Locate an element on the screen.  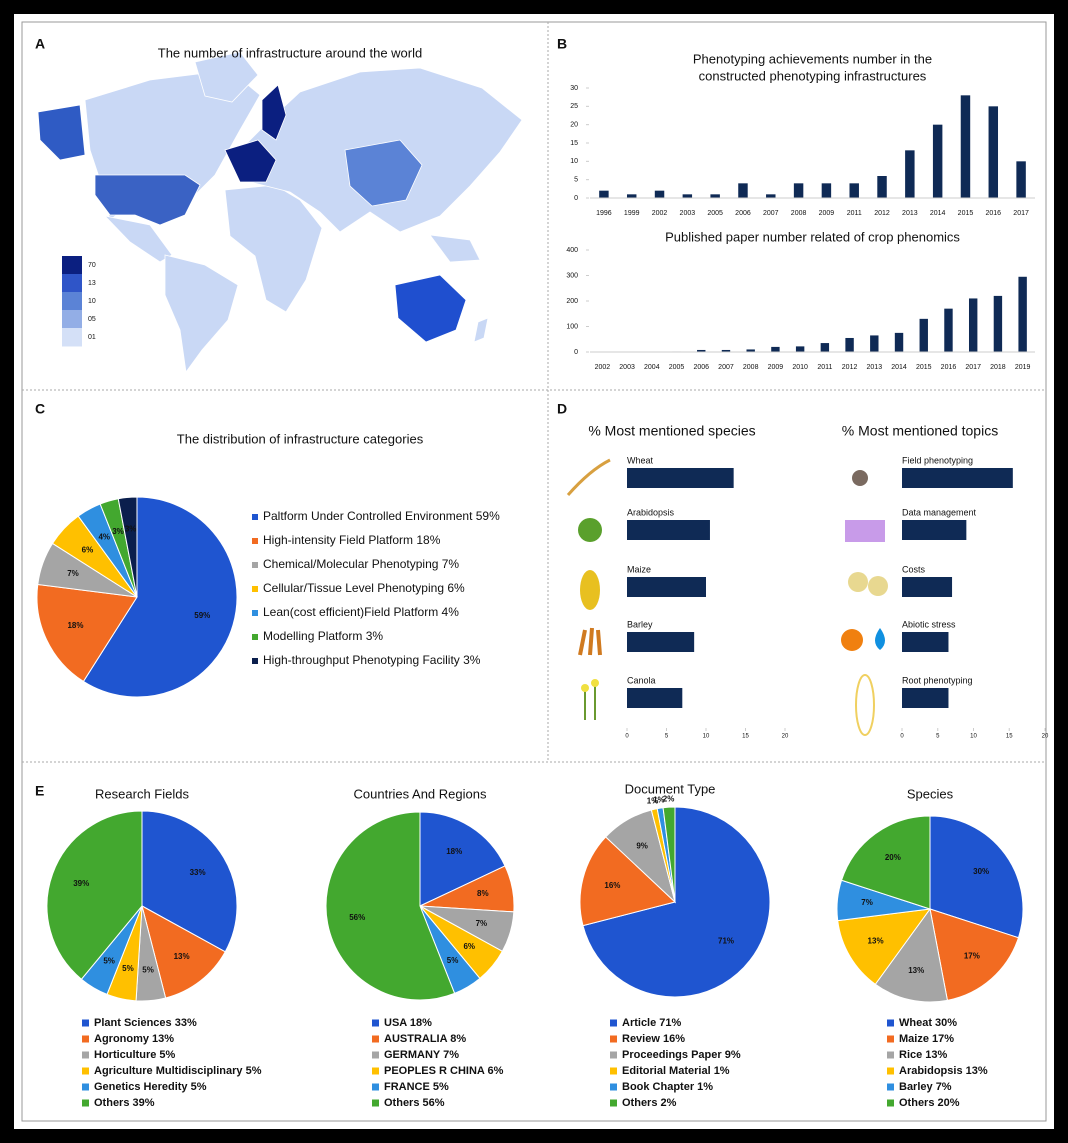
x-tick-label: 0 is located at coordinates (902, 737).